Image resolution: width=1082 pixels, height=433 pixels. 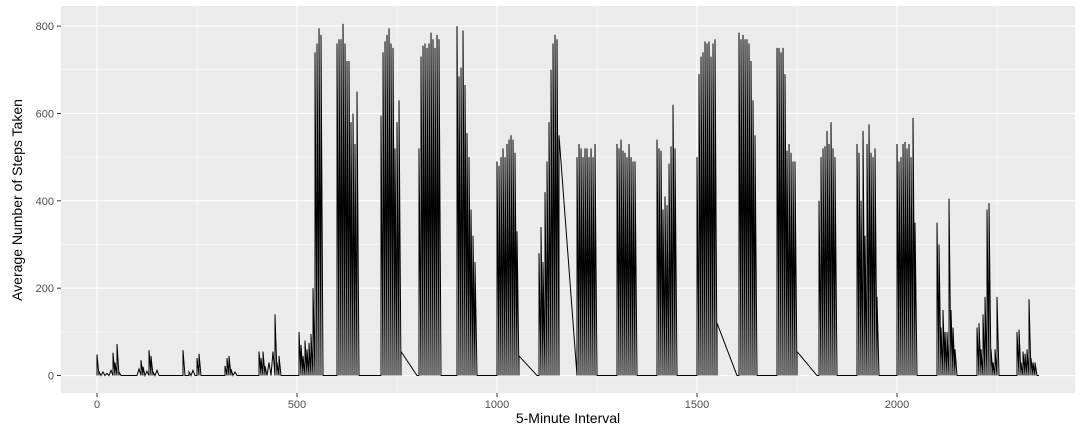 I want to click on x-axis-ticks: 0 500 1000 1500 2000, so click(x=501, y=402).